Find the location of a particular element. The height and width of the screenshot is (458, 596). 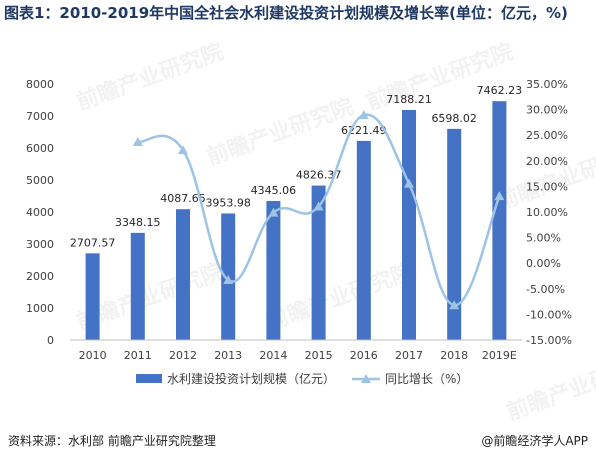

right-y-tick-label: -10.00% is located at coordinates (549, 314).